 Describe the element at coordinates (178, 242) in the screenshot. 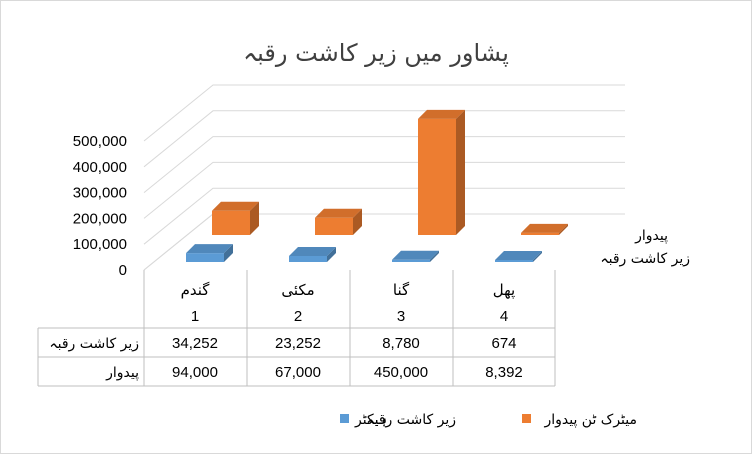

I see `floor-edge` at that location.